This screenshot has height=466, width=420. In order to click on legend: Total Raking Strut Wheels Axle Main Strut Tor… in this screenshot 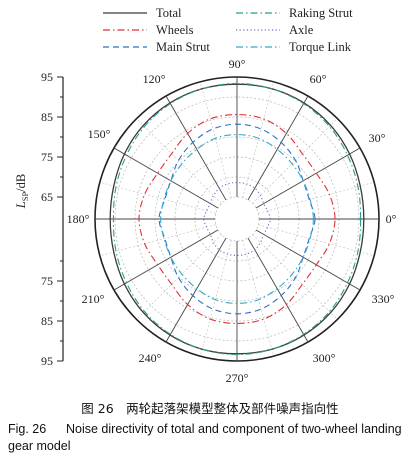, I will do `click(228, 30)`.